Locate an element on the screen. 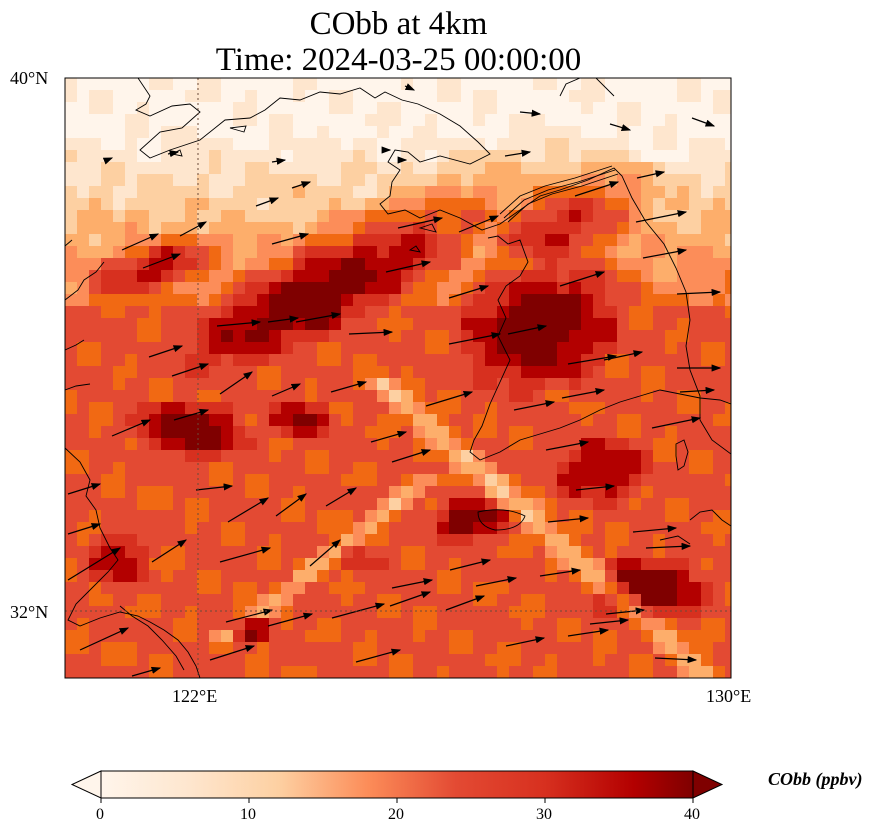 The width and height of the screenshot is (887, 836). lat-label-north-32: 32°N is located at coordinates (29, 612).